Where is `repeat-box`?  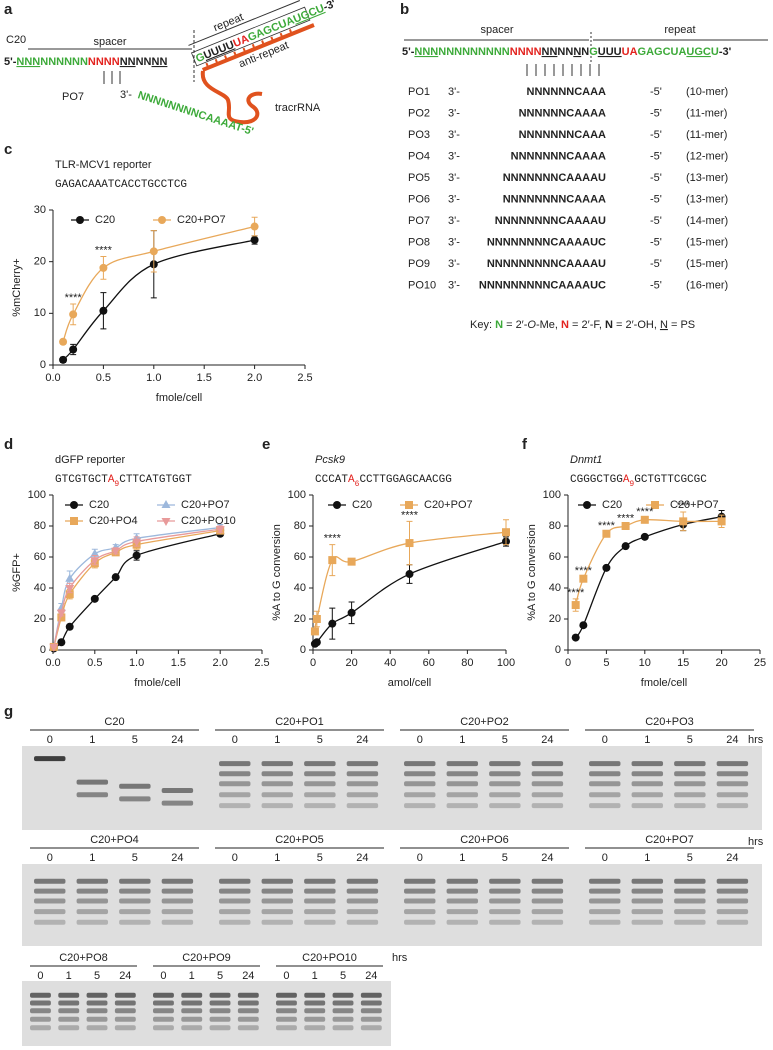 repeat-box is located at coordinates (250, 36).